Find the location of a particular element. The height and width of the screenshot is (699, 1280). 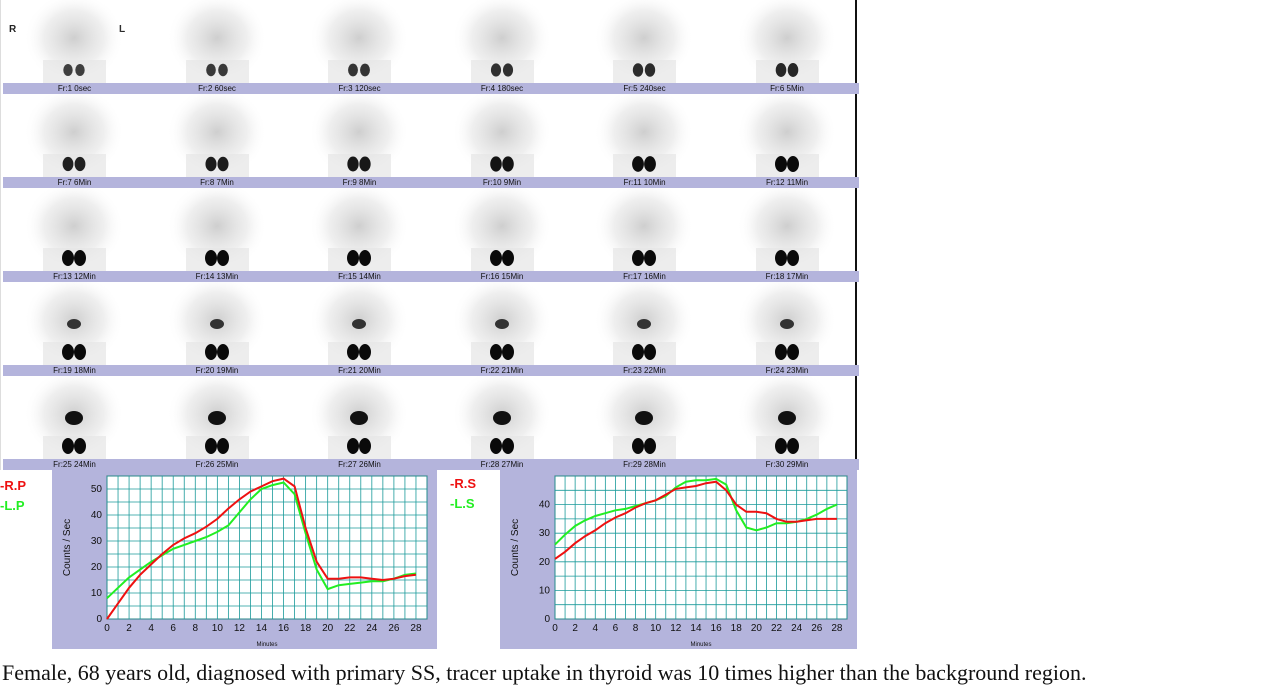

x-tick-label: 6 is located at coordinates (616, 628).